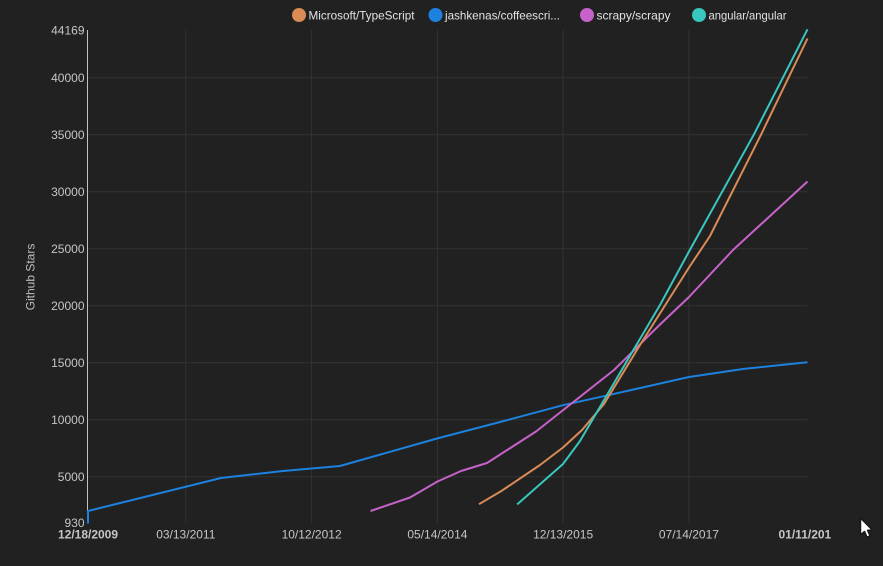 Image resolution: width=883 pixels, height=566 pixels. Describe the element at coordinates (68, 31) in the screenshot. I see `svg-text: 44169` at that location.